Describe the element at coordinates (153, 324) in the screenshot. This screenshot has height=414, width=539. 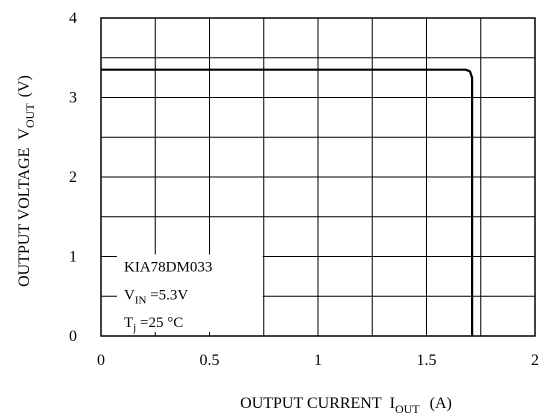
I see `annotation-temp: Tj =25 °C` at that location.